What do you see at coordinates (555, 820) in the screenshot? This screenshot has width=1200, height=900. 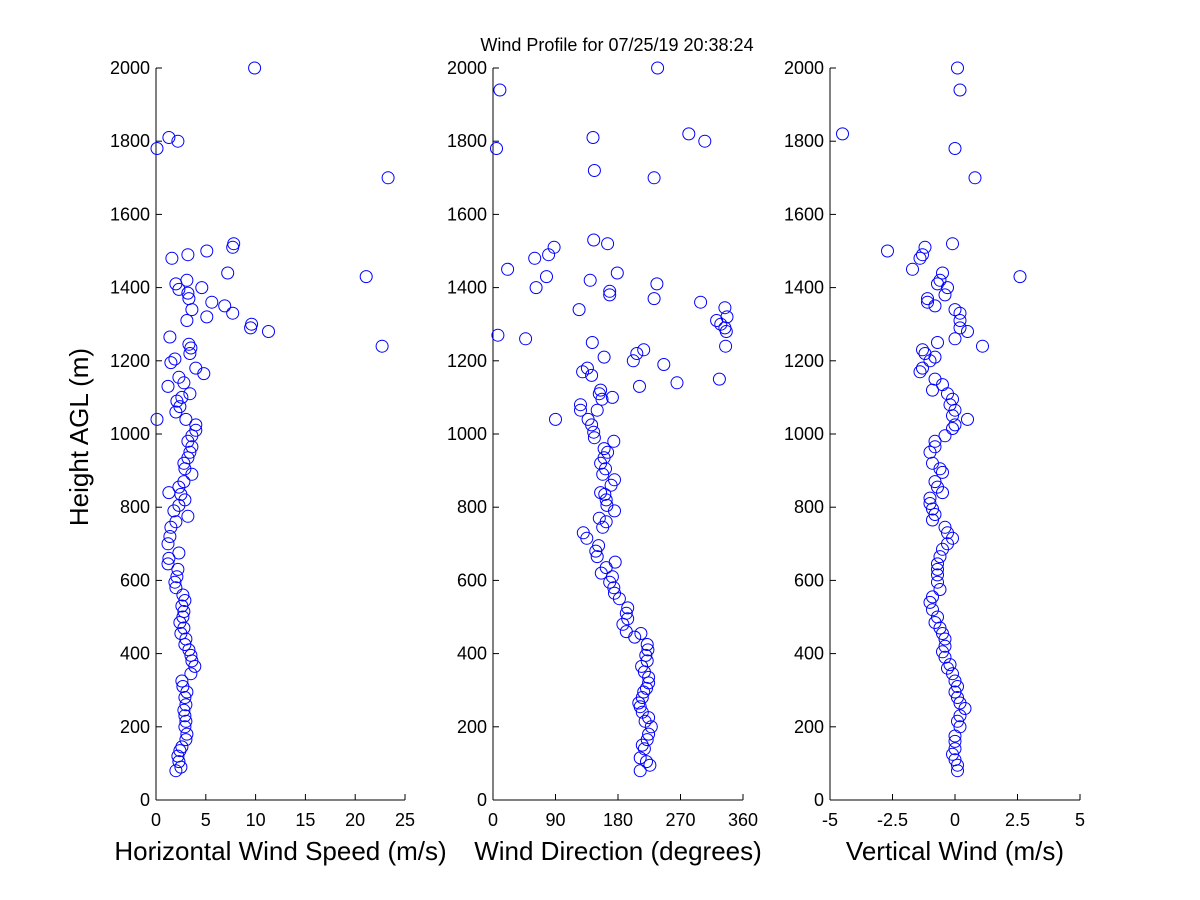 I see `direction-x-tick-label: 90` at bounding box center [555, 820].